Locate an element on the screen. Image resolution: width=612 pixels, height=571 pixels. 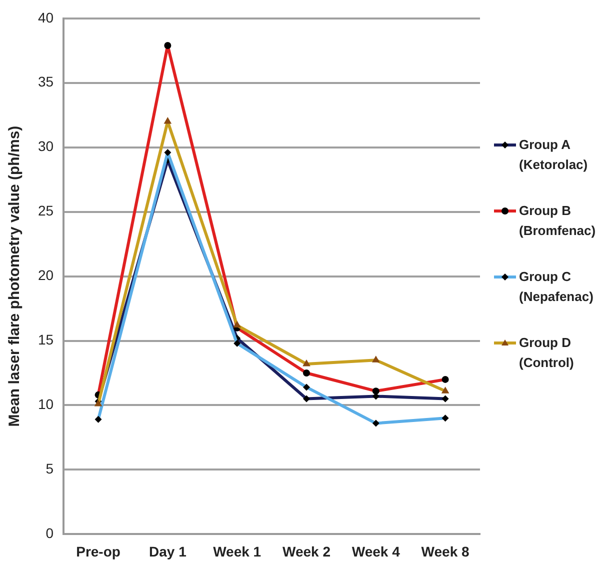
y-tick-label: 40 is located at coordinates (46, 17).